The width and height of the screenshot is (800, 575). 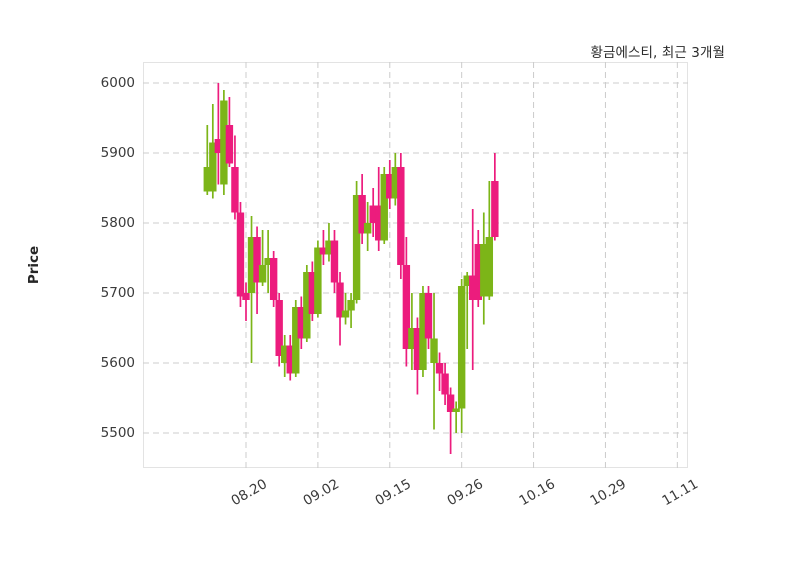 What do you see at coordinates (117, 83) in the screenshot?
I see `y-axis-tick-label: 6000` at bounding box center [117, 83].